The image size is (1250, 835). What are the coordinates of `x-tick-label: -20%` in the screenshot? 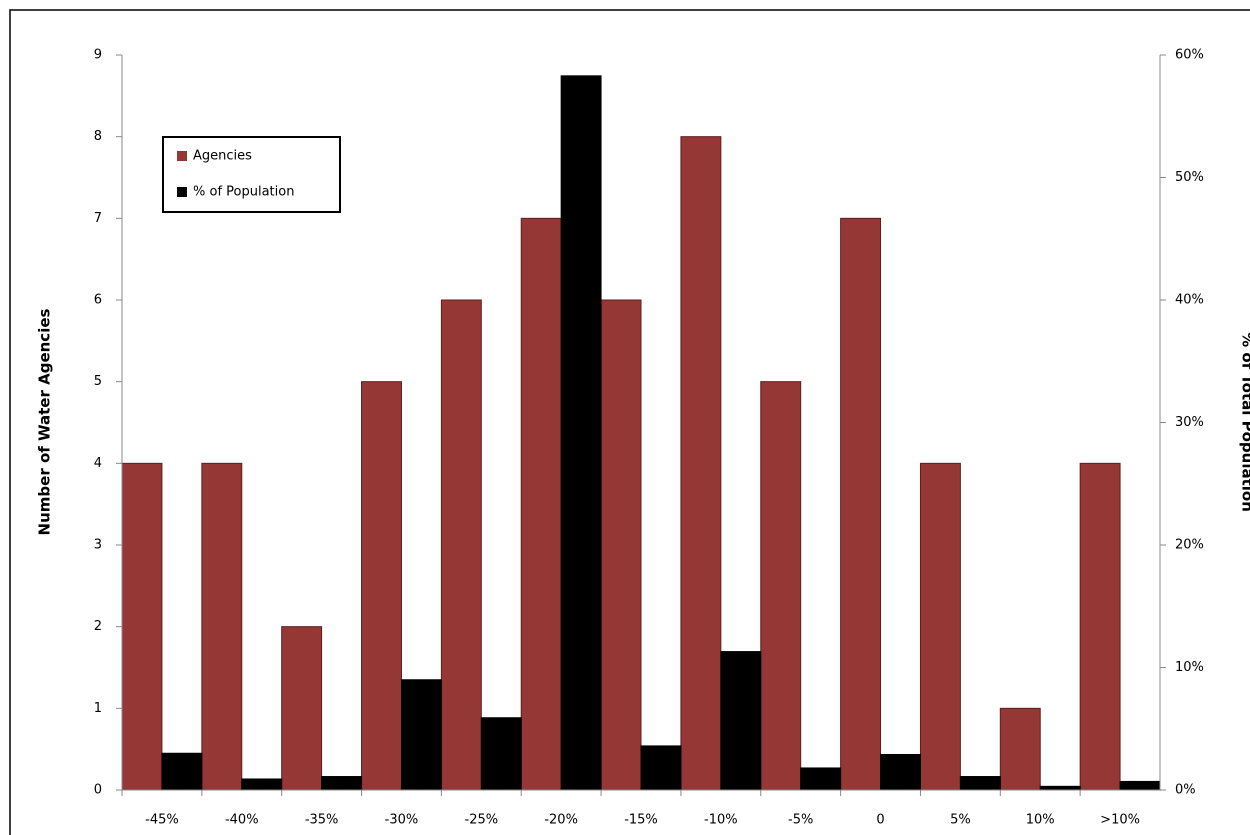 It's located at (561, 820).